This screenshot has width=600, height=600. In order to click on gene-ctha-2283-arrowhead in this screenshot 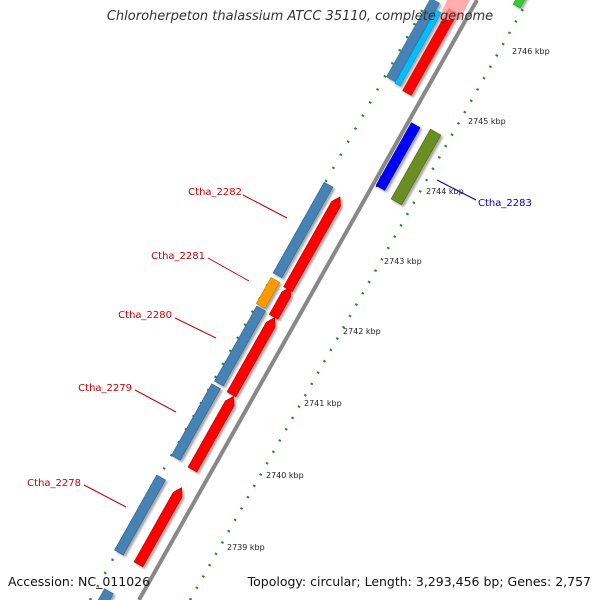, I will do `click(383, 181)`.